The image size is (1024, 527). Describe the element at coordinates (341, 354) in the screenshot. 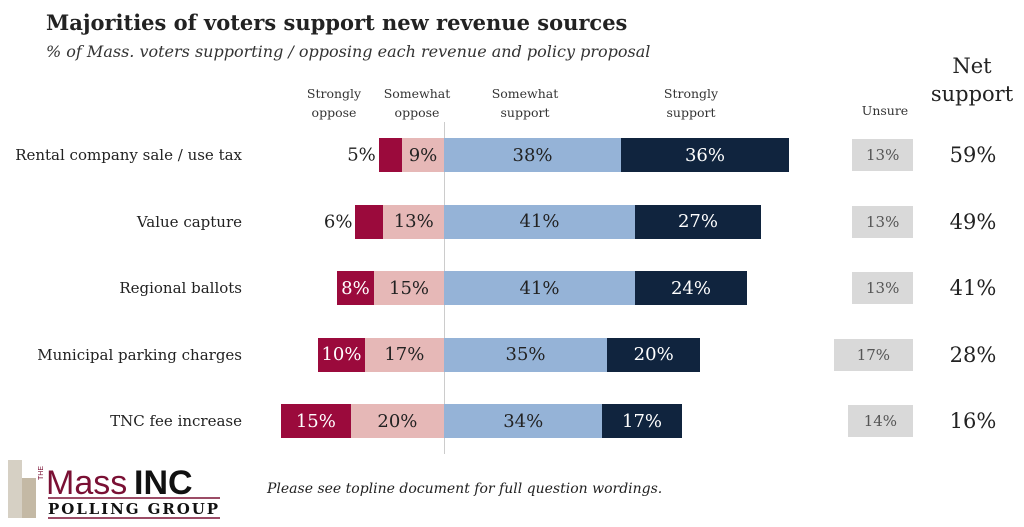

I see `bar-strongly-oppose: 10%` at that location.